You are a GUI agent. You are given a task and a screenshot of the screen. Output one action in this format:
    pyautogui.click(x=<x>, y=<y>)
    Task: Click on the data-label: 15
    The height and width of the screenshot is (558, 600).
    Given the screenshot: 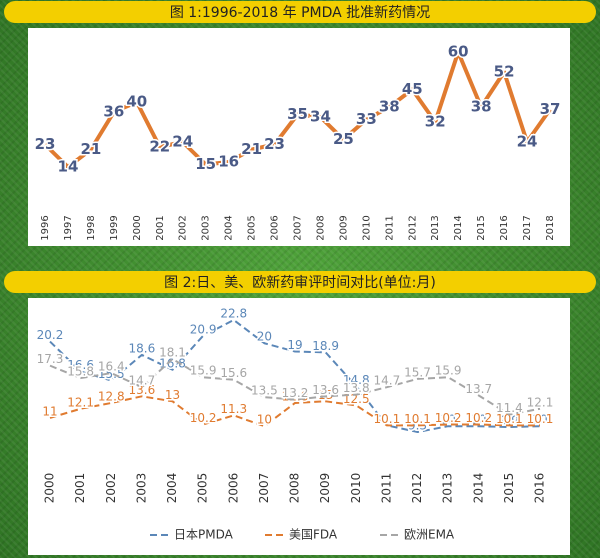 What is the action you would take?
    pyautogui.click(x=205, y=164)
    